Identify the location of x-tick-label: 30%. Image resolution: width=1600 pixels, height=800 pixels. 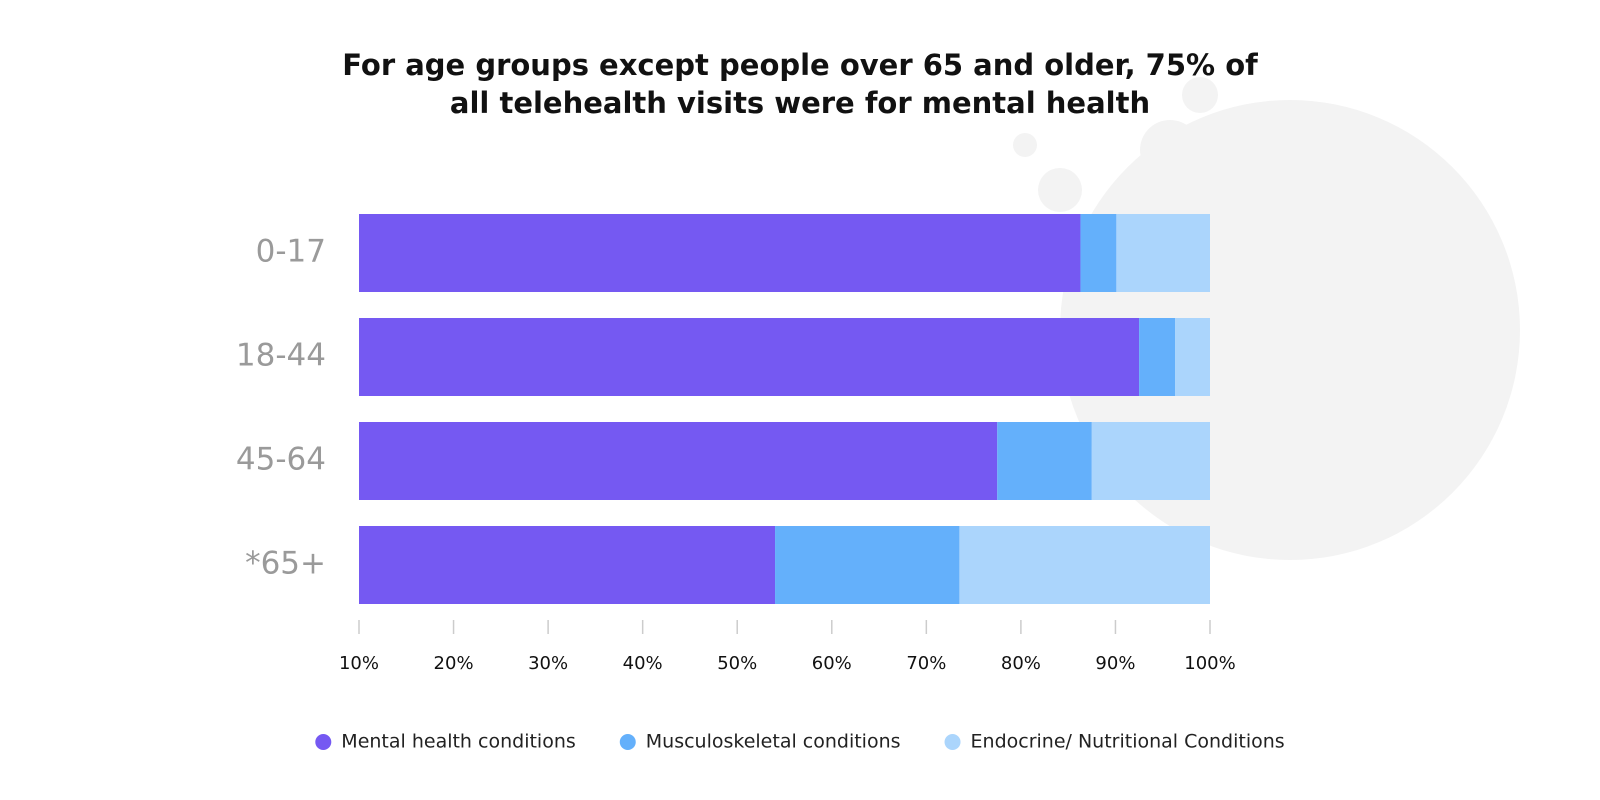
(548, 663).